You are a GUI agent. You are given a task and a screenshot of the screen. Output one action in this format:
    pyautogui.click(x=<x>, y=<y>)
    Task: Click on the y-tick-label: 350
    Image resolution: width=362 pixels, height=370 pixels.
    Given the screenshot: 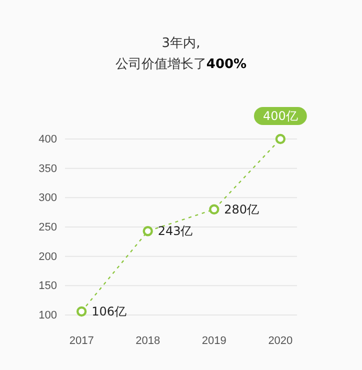 What is the action you would take?
    pyautogui.click(x=47, y=168)
    